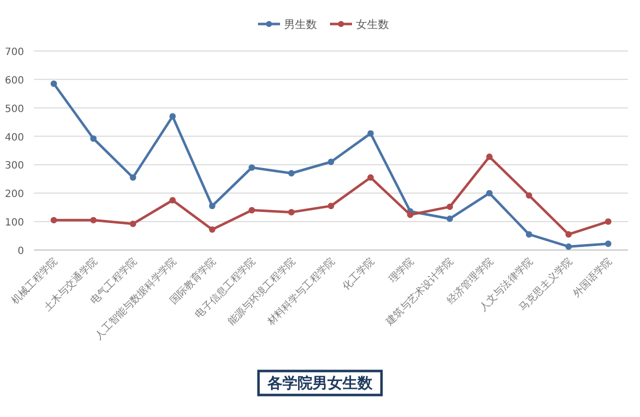 The height and width of the screenshot is (417, 640). I want to click on x-tick-label: 化工学院, so click(358, 274).